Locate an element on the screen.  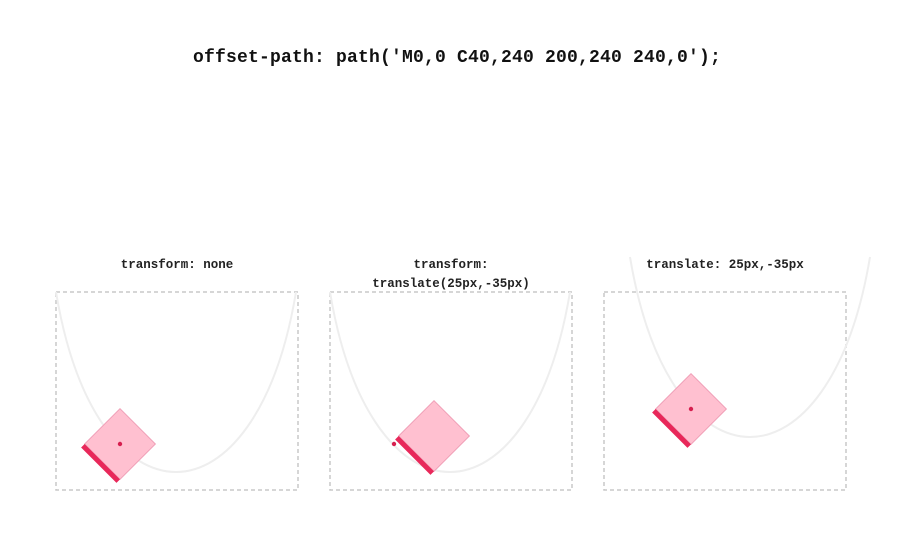
demo-label-line: transform: is located at coordinates (451, 265).